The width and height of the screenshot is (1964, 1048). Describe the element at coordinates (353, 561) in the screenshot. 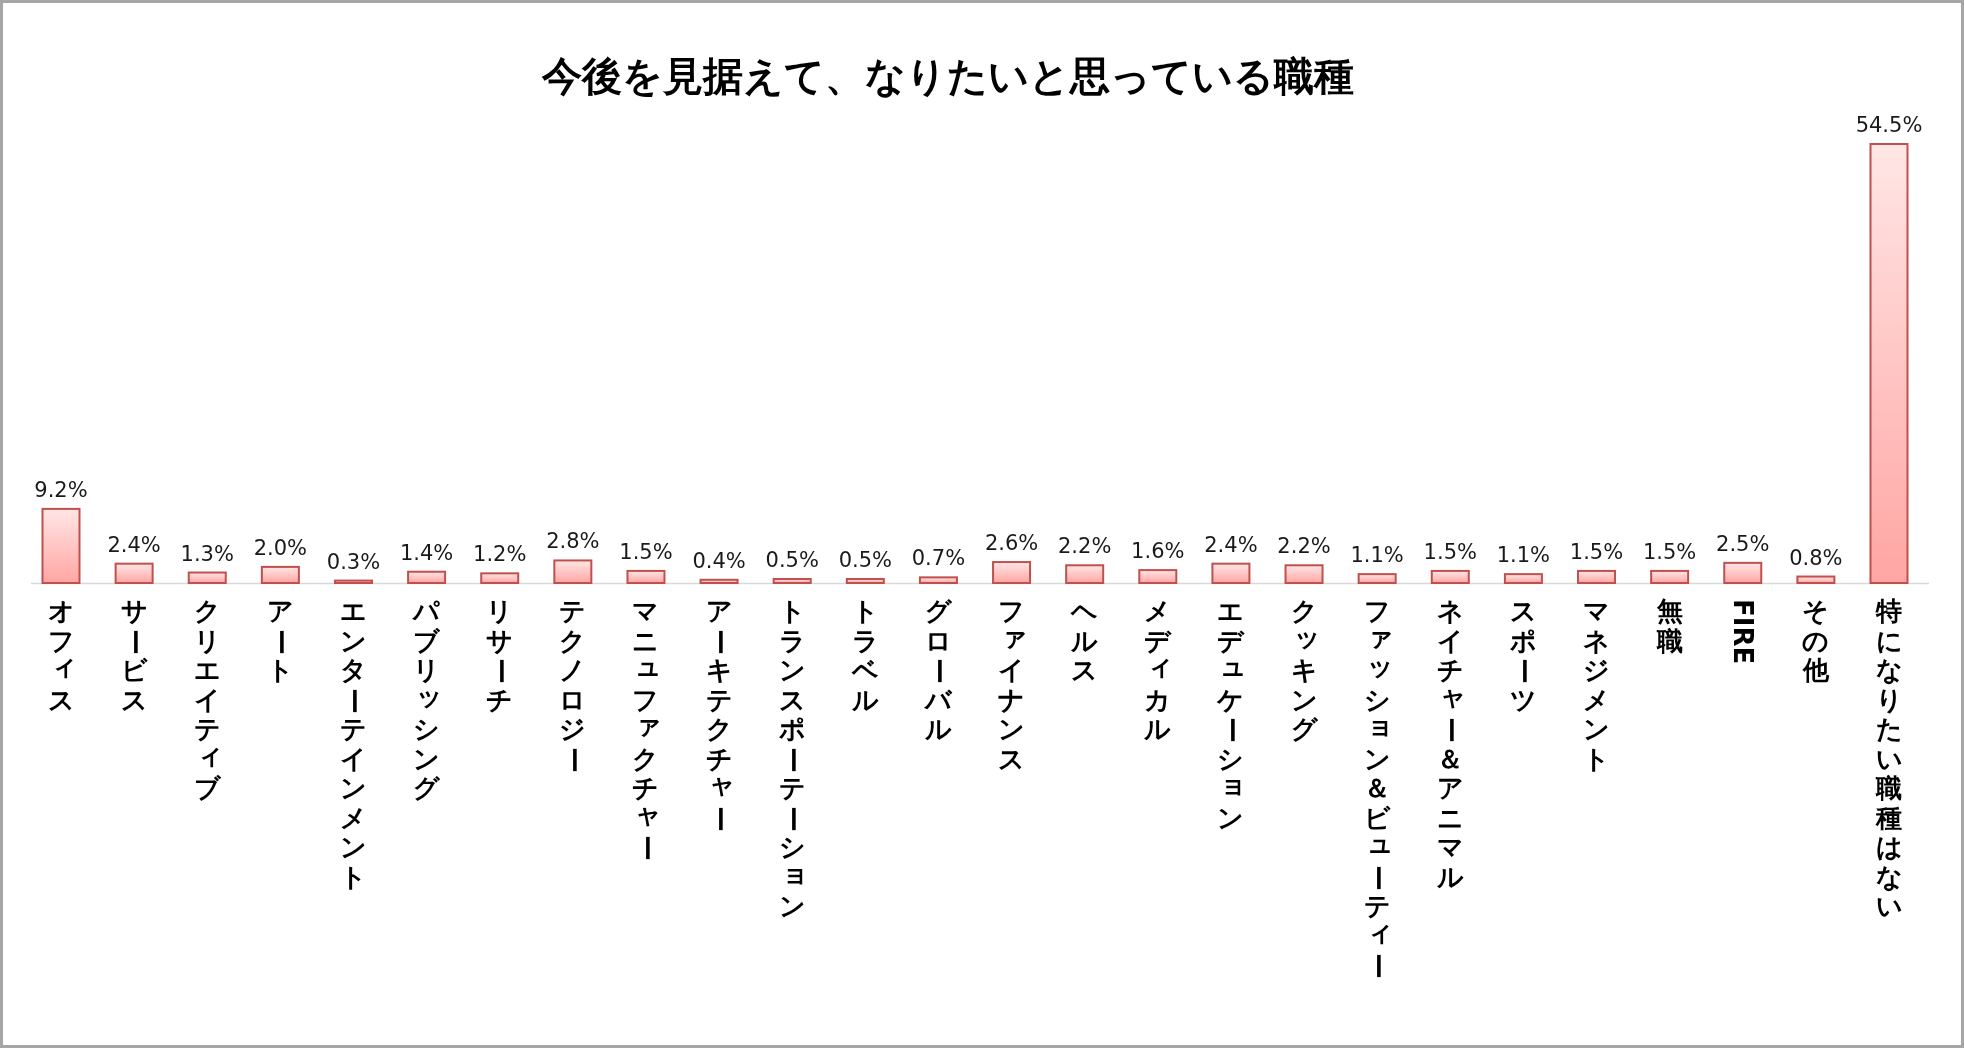

I see `data-label: 0.3%` at that location.